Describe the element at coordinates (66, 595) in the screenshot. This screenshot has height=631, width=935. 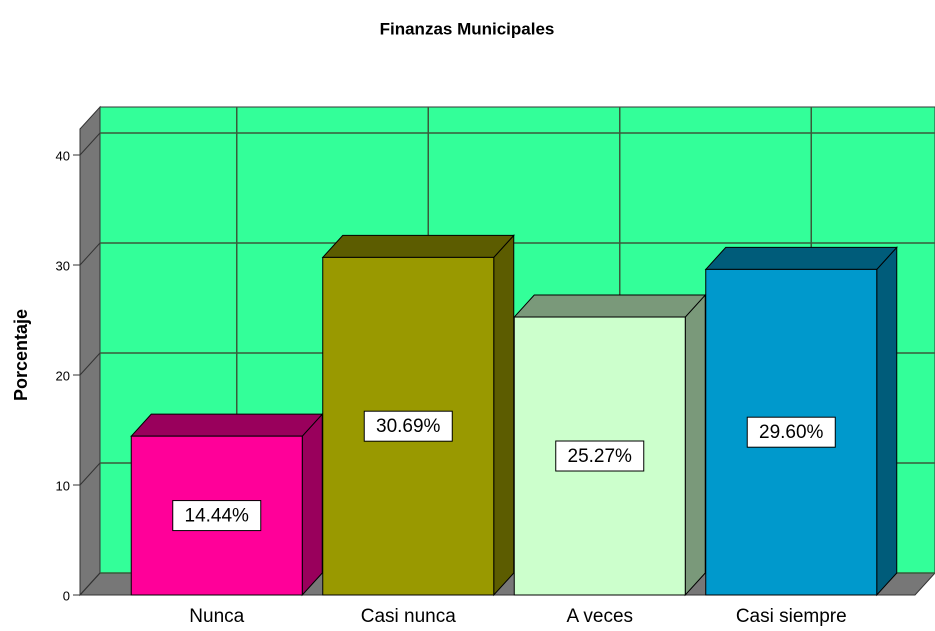
I see `y-tick-label: 0` at that location.